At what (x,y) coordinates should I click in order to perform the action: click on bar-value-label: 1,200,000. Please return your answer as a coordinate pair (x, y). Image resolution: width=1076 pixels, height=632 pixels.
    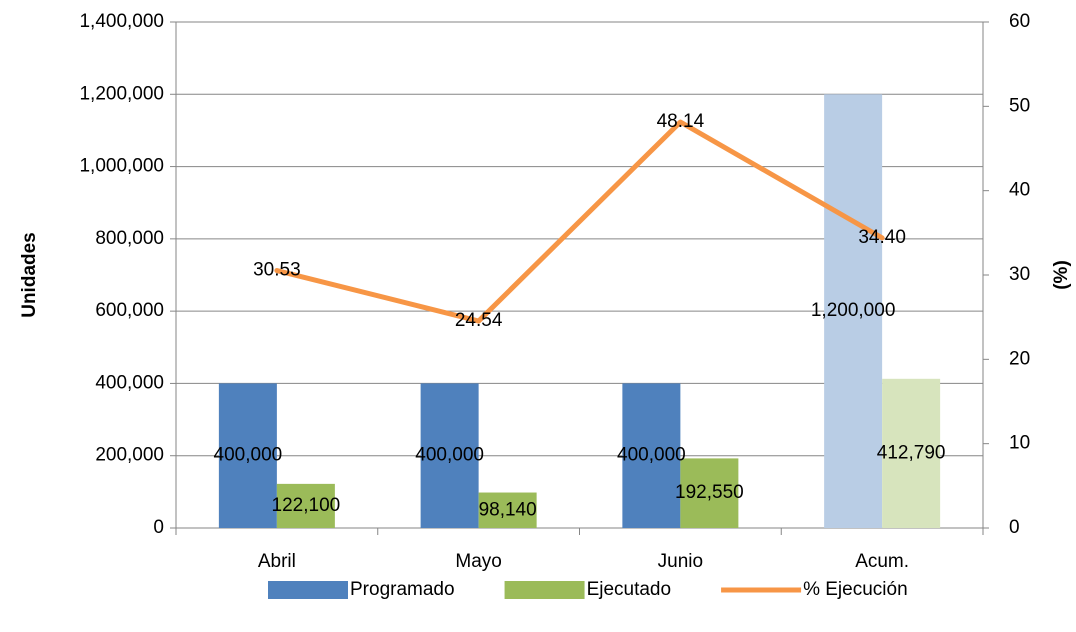
    Looking at the image, I should click on (853, 310).